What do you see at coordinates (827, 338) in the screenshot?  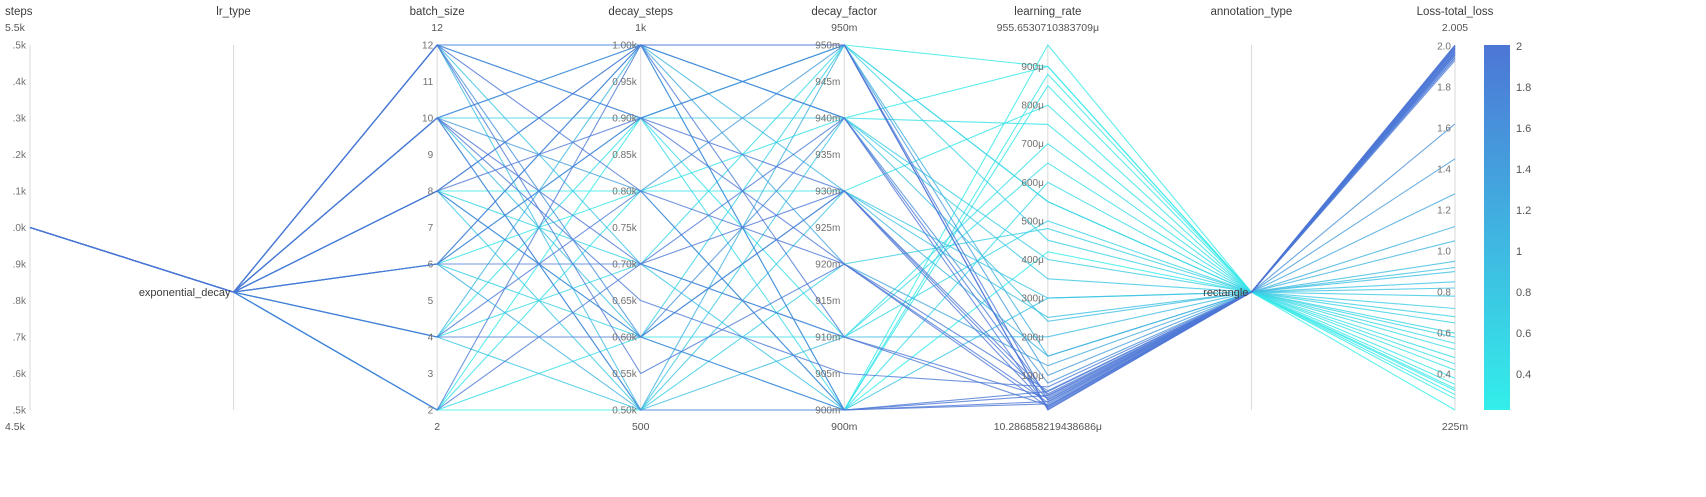 I see `axis-tick-label: 910m` at bounding box center [827, 338].